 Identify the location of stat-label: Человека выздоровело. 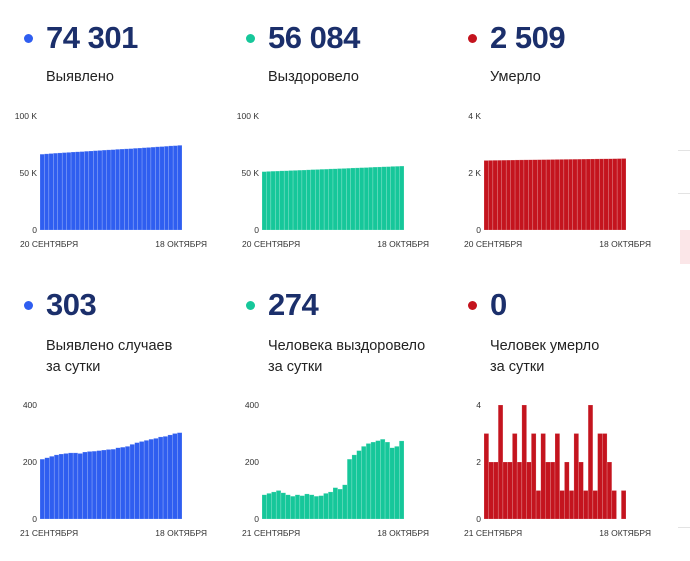
(347, 346).